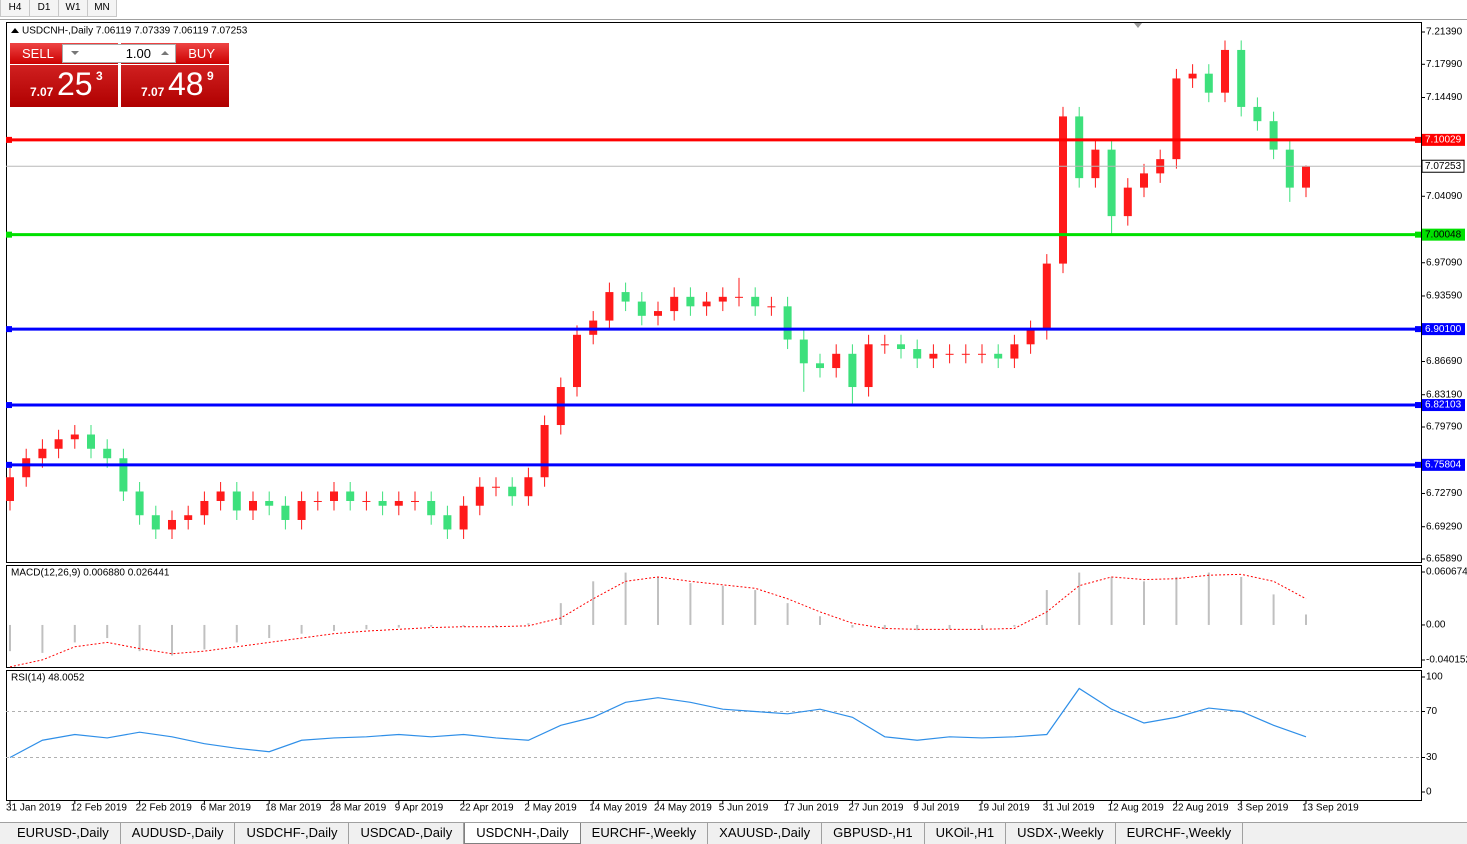  What do you see at coordinates (873, 833) in the screenshot?
I see `chart-tab: GBPUSD-,H1` at bounding box center [873, 833].